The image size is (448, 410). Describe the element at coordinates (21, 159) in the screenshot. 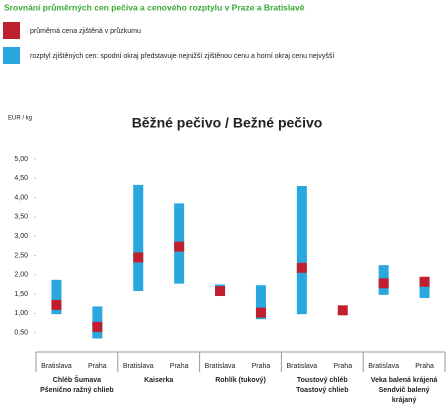

I see `y-tick-label: 5,00` at that location.